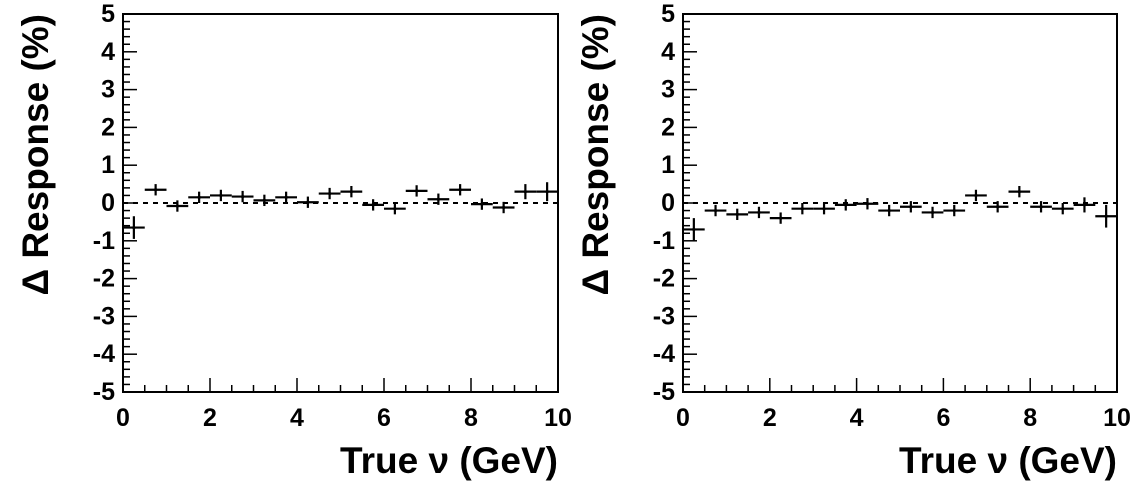 The height and width of the screenshot is (483, 1144). Describe the element at coordinates (668, 165) in the screenshot. I see `y-tick-label: 1` at that location.